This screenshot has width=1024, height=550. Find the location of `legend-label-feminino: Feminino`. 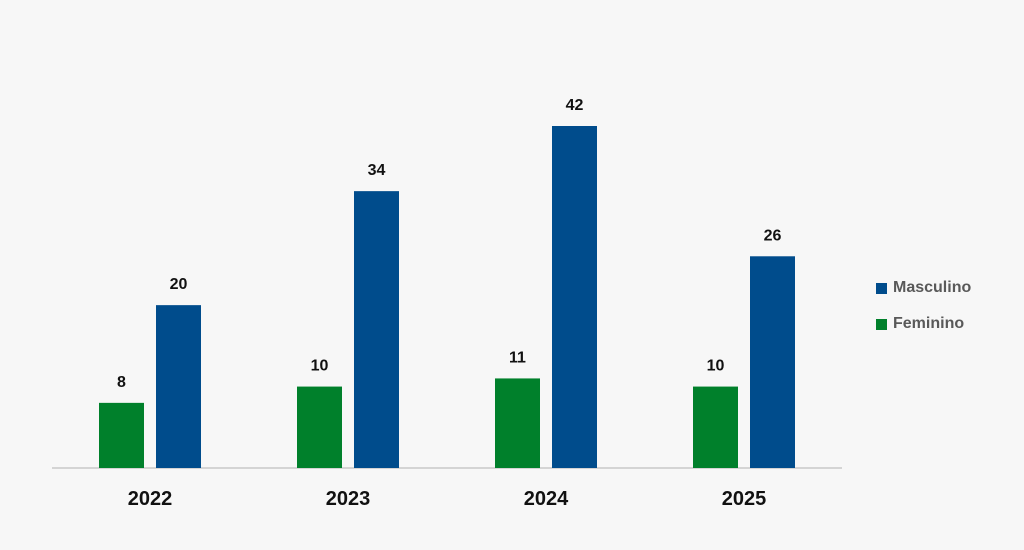

legend-label-feminino: Feminino is located at coordinates (929, 323).